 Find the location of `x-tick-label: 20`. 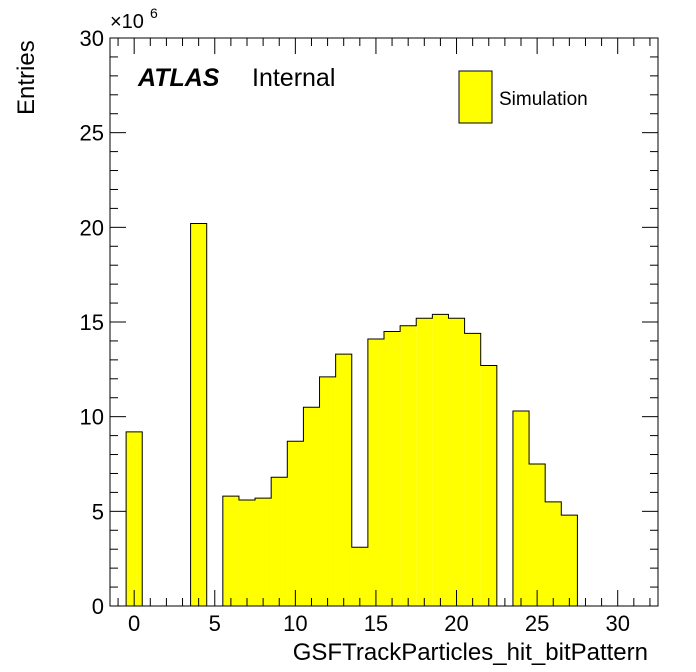

x-tick-label: 20 is located at coordinates (456, 623).